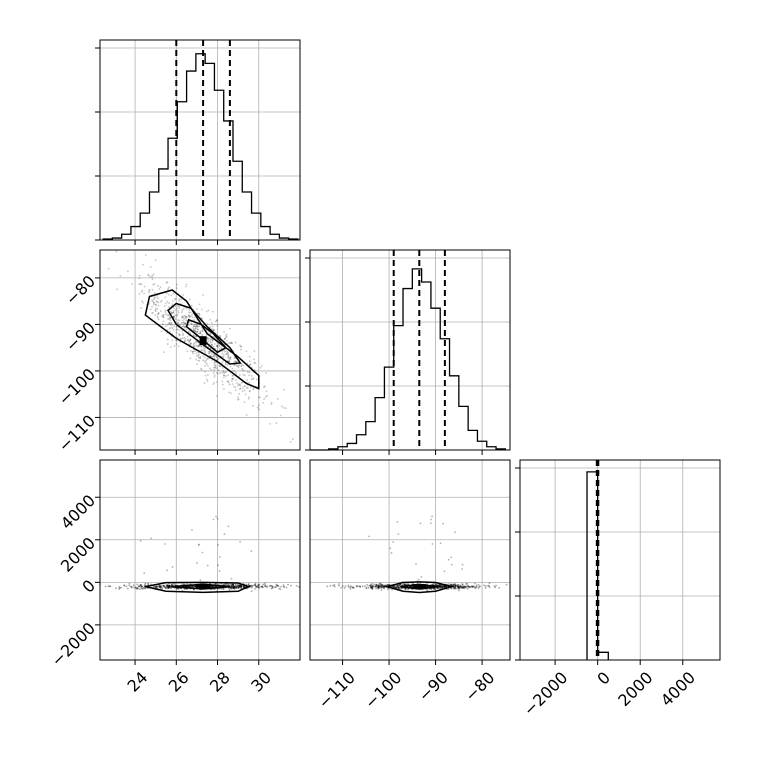  Describe the element at coordinates (261, 682) in the screenshot. I see `x-tick-label: 30` at that location.